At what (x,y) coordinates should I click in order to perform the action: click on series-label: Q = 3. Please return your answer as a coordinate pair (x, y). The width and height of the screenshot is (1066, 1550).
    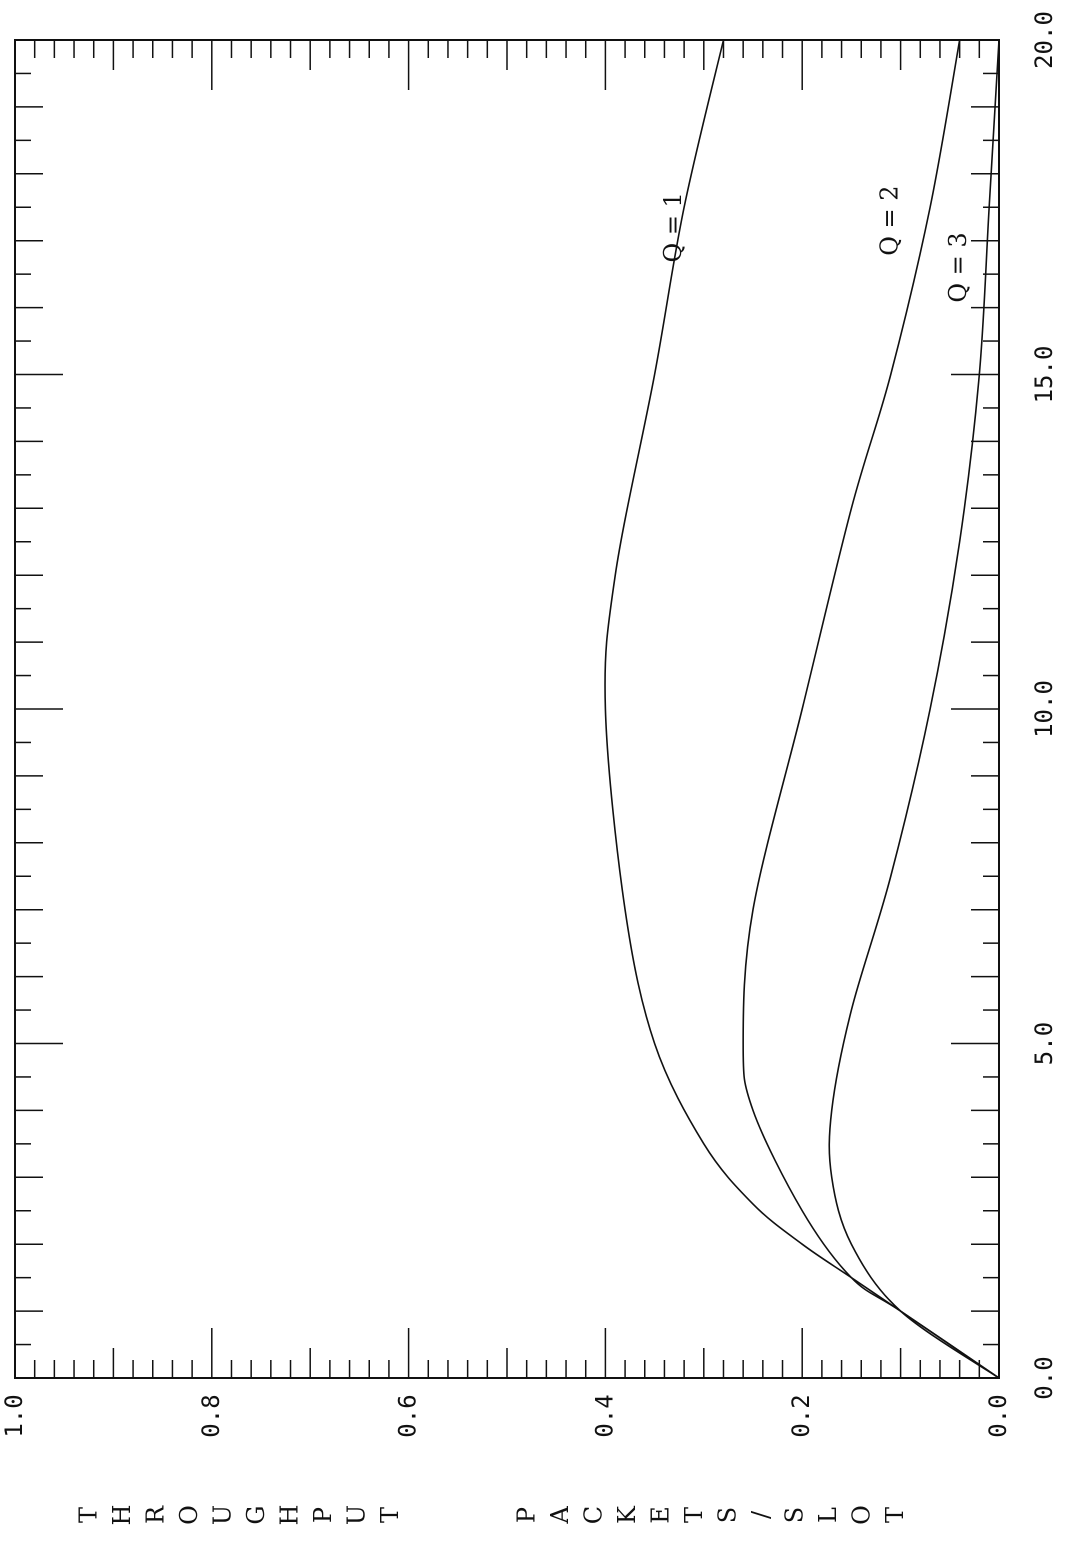
    Looking at the image, I should click on (958, 267).